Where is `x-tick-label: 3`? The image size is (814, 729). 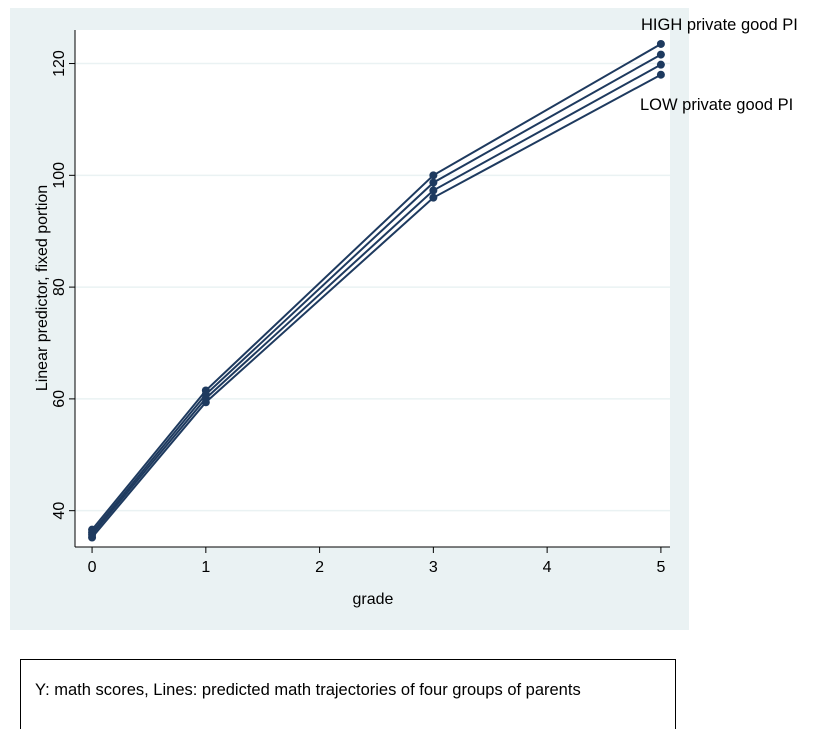
x-tick-label: 3 is located at coordinates (433, 567).